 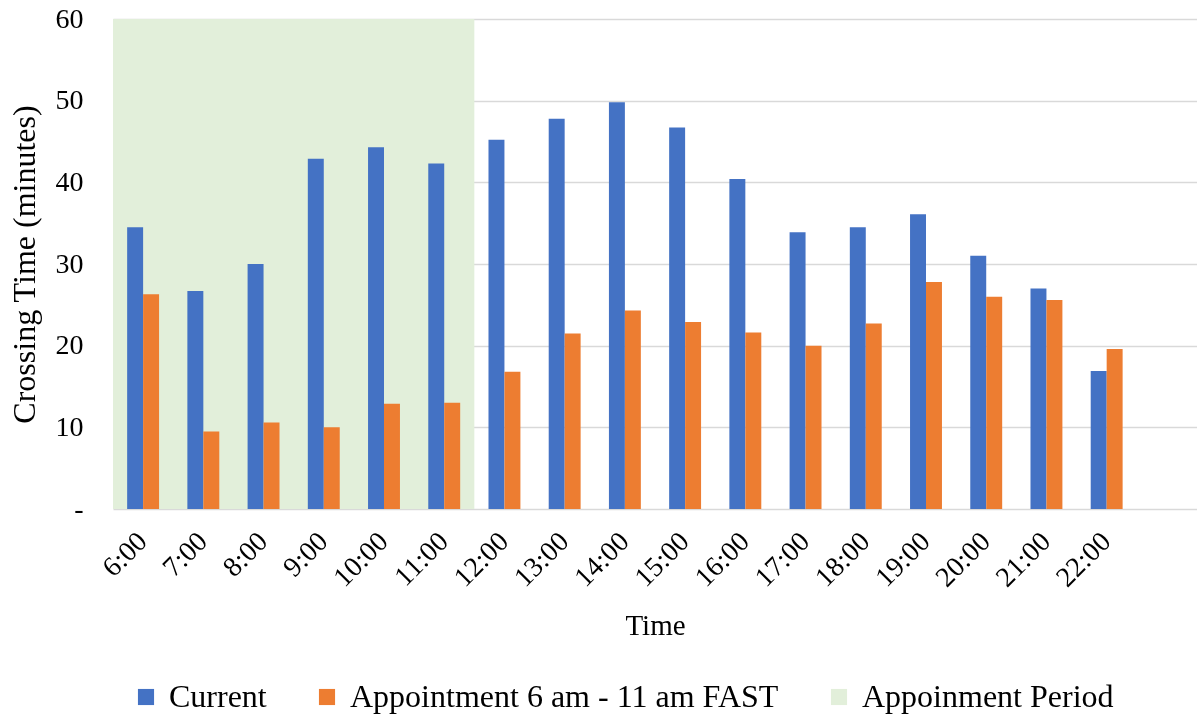 What do you see at coordinates (69, 263) in the screenshot?
I see `y-tick-label: 30` at bounding box center [69, 263].